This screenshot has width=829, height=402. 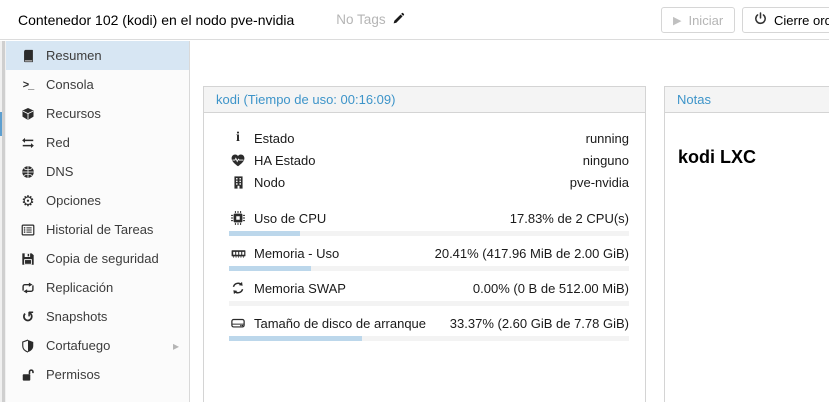 I want to click on sidebar-item-recursos: Recursos, so click(x=97, y=113).